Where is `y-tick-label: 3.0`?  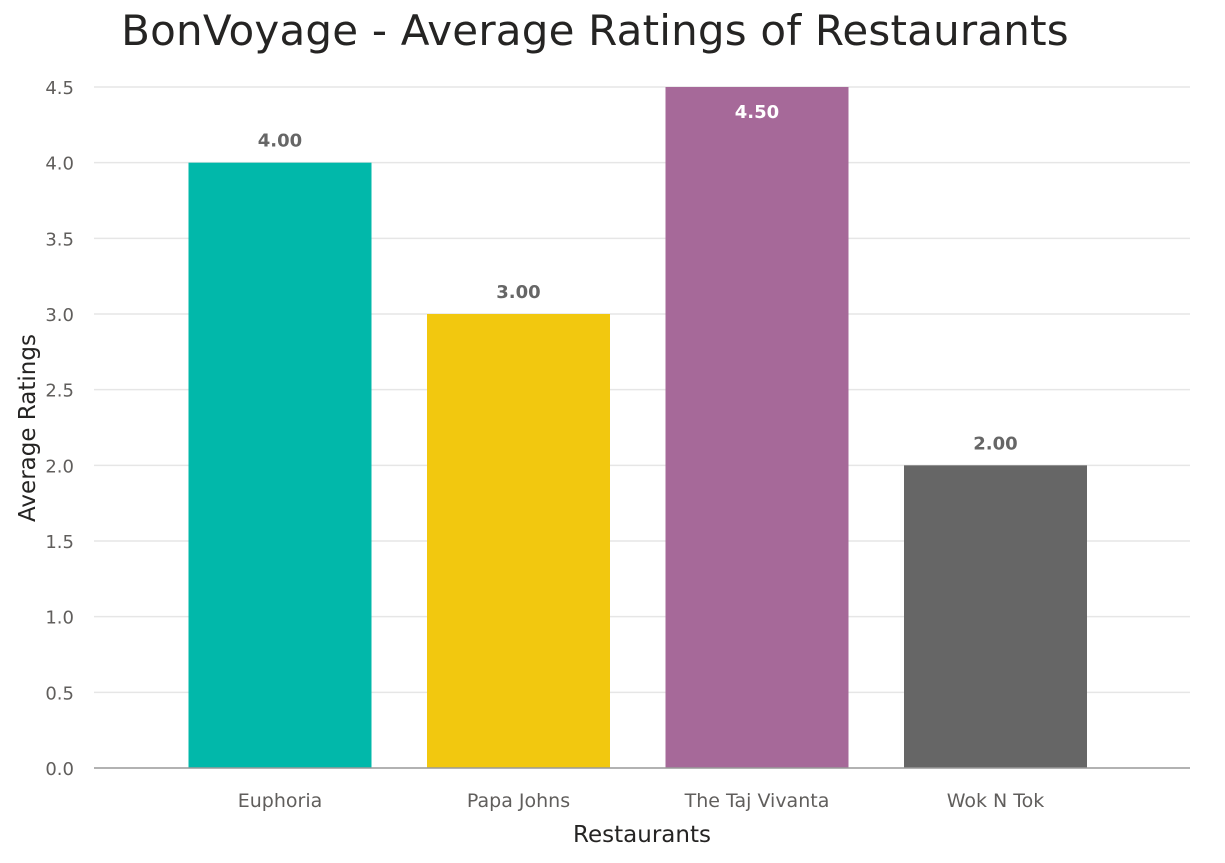
y-tick-label: 3.0 is located at coordinates (59, 315).